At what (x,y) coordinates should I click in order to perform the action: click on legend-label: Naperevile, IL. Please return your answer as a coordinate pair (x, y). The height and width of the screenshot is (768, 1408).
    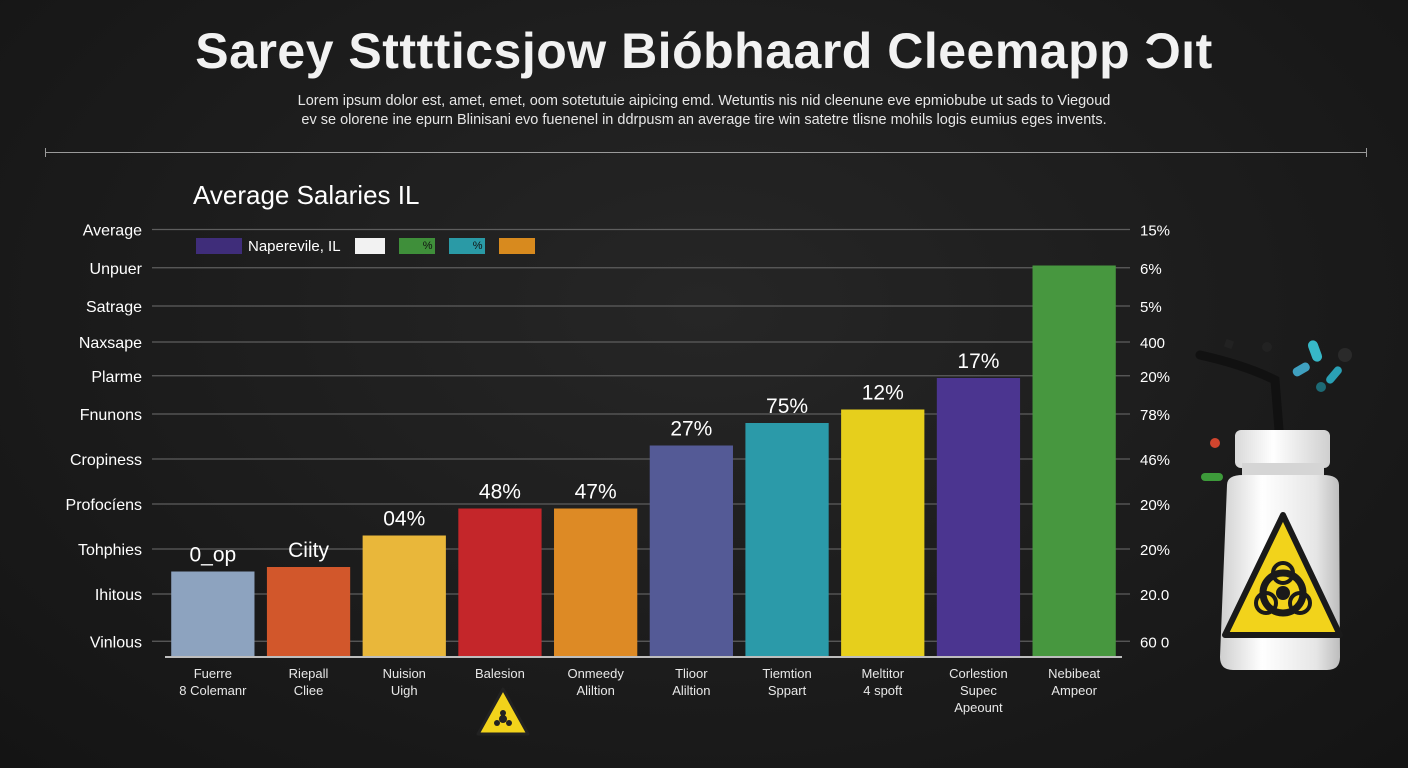
    Looking at the image, I should click on (294, 246).